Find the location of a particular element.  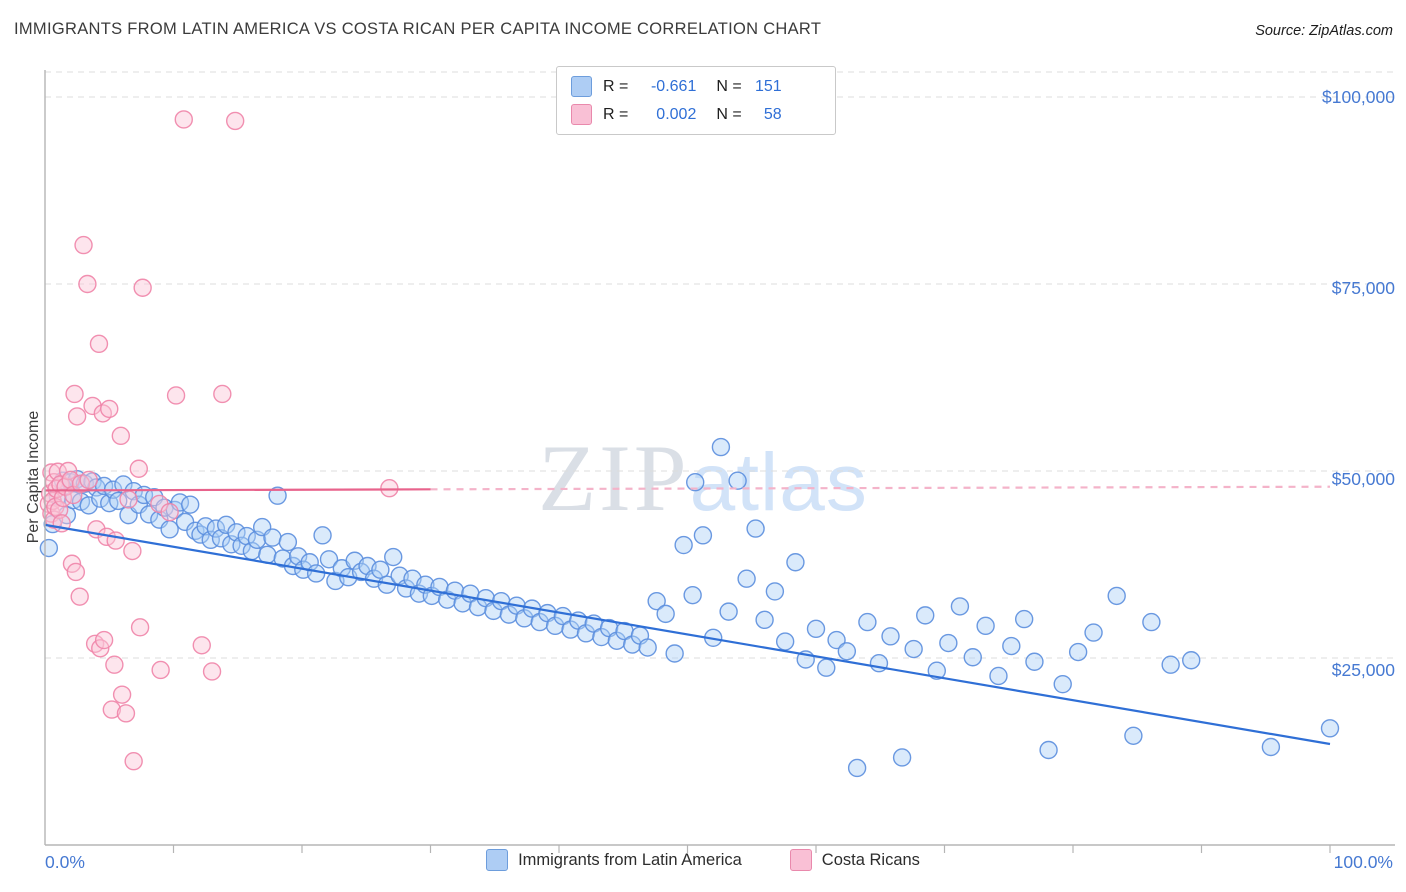

watermark-atlas: atlas is located at coordinates (778, 482).